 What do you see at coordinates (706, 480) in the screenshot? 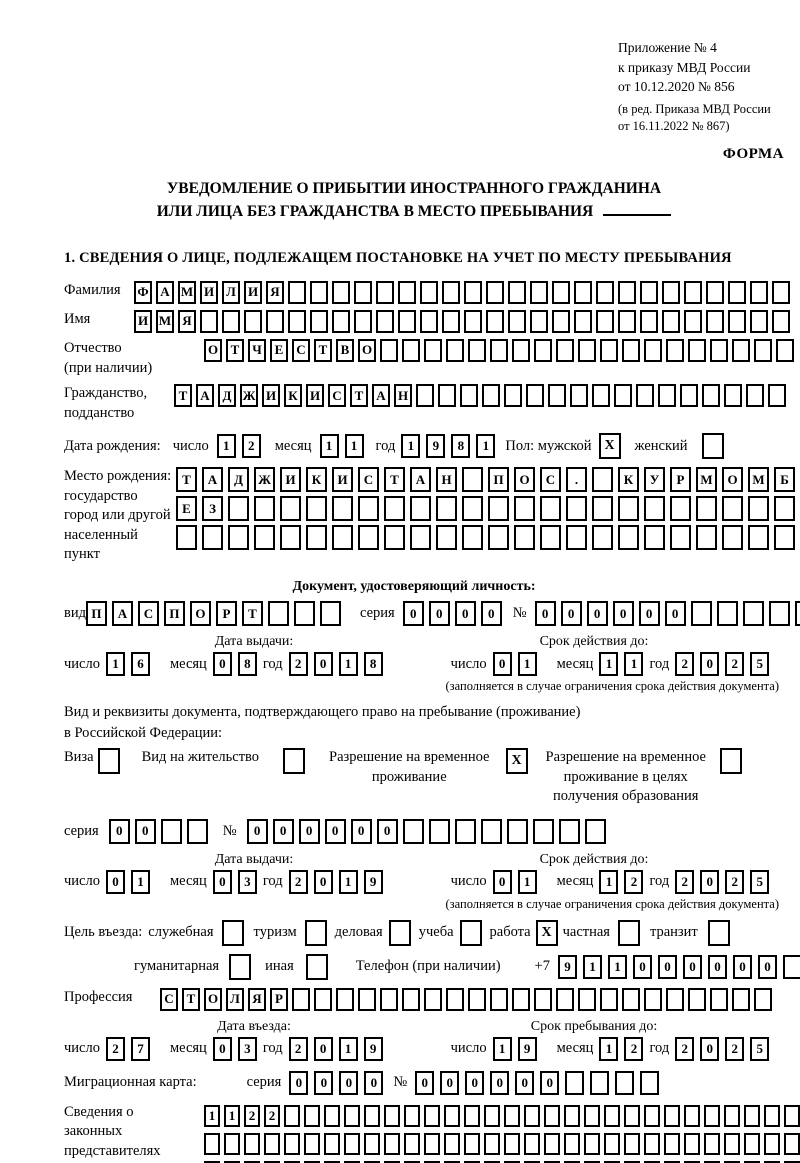
I see `char-box: М` at bounding box center [706, 480].